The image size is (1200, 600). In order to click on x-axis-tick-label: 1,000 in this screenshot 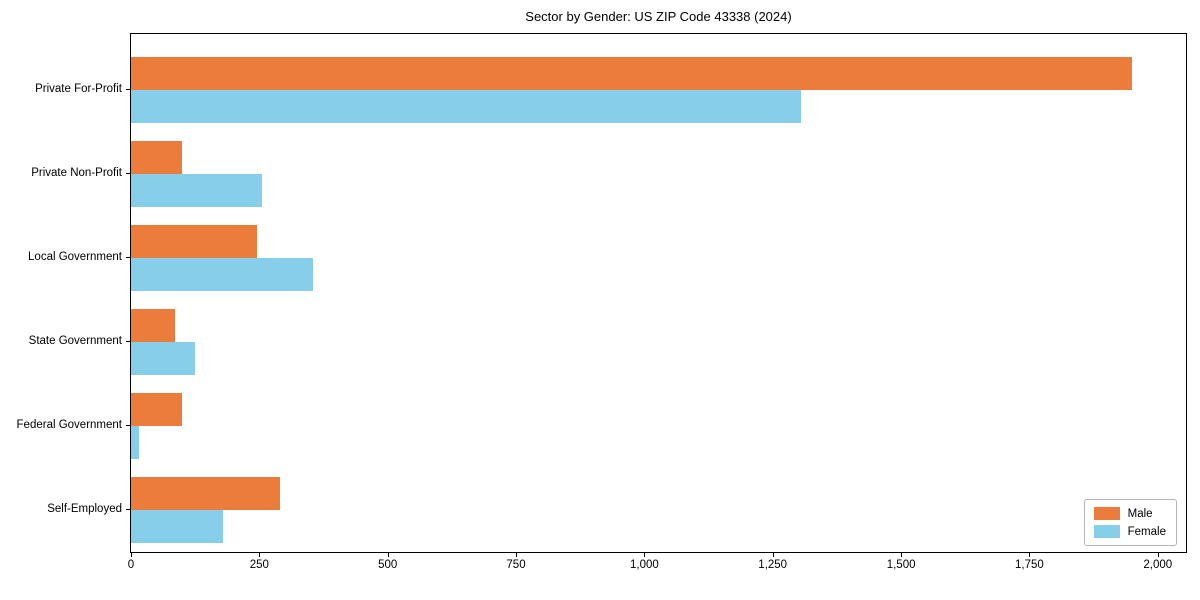, I will do `click(644, 565)`.